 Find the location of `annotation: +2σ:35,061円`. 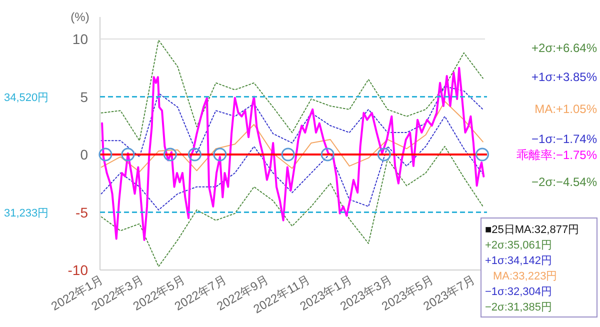

annotation: +2σ:35,061円 is located at coordinates (518, 246).